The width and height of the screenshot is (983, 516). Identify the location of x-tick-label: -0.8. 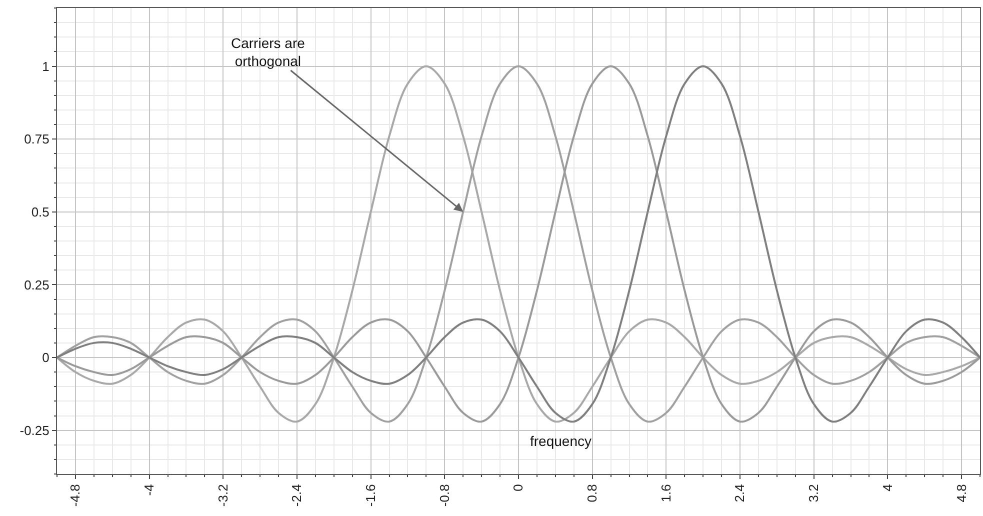
(444, 495).